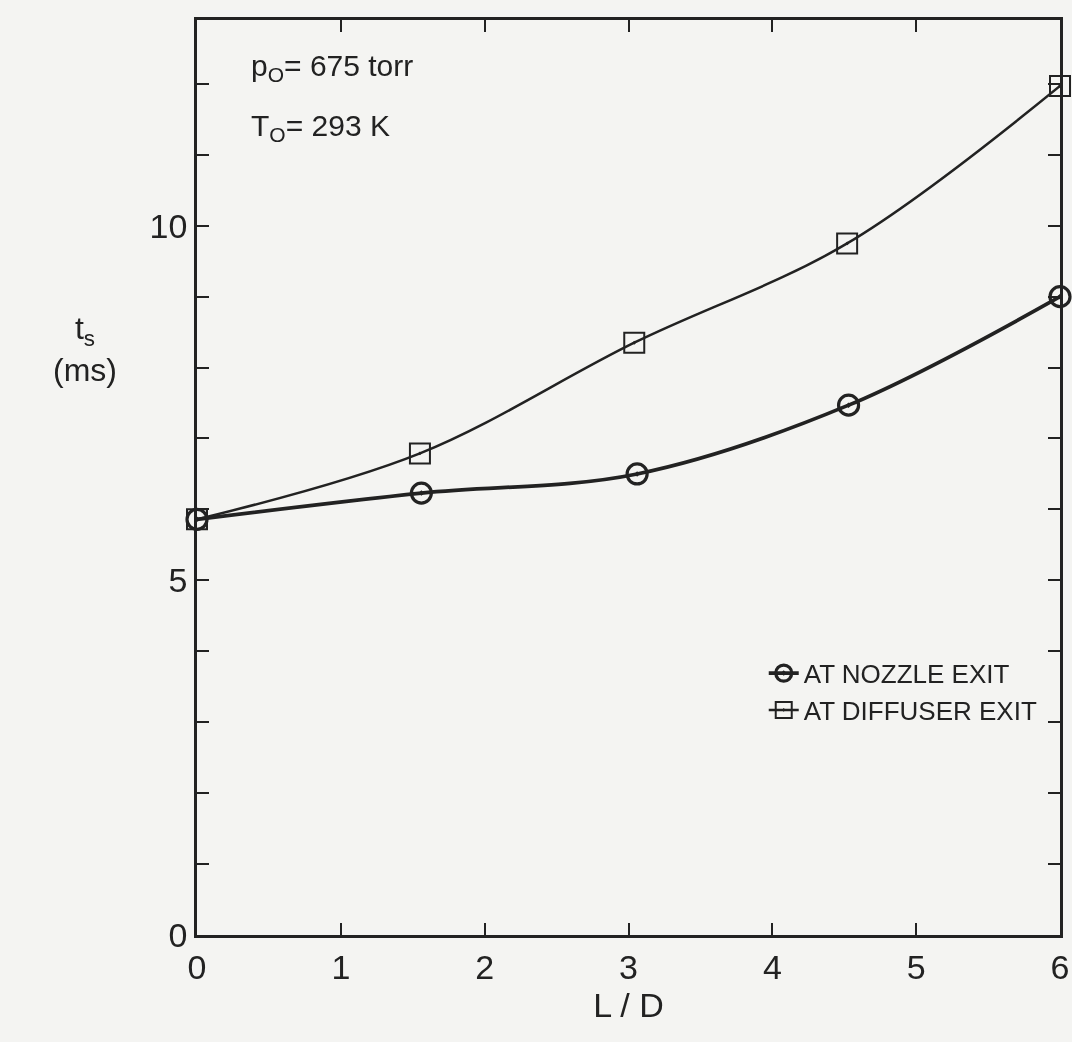 This screenshot has width=1072, height=1042. What do you see at coordinates (341, 966) in the screenshot?
I see `x-tick-label: 1` at bounding box center [341, 966].